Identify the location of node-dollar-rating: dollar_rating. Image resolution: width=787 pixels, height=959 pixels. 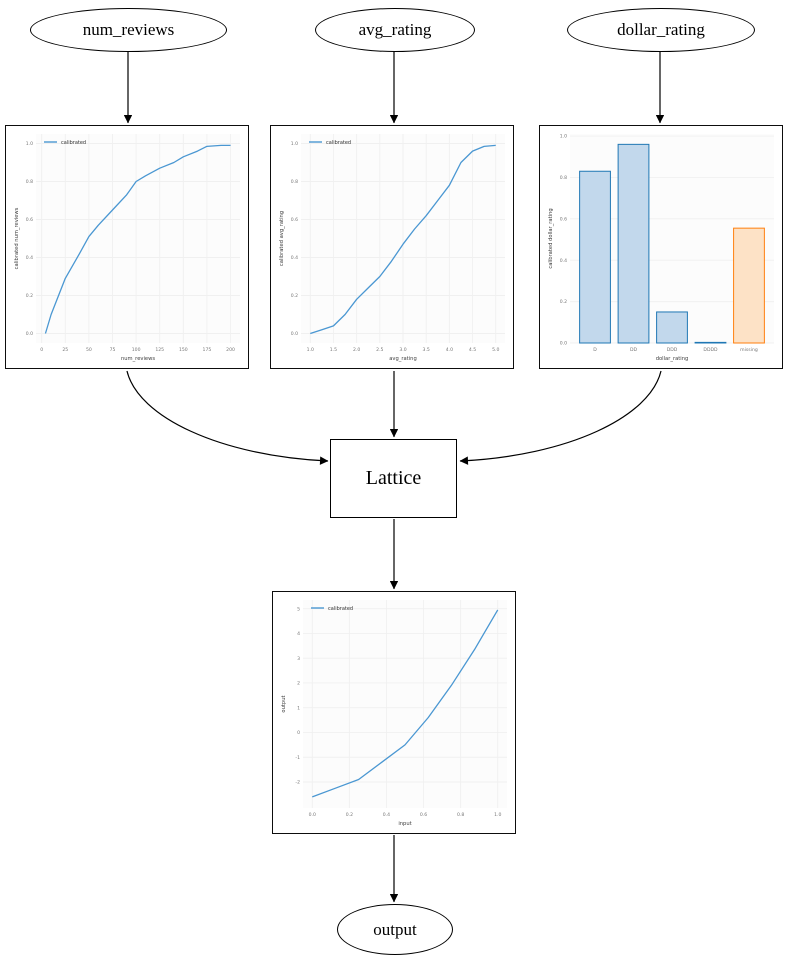
(661, 30).